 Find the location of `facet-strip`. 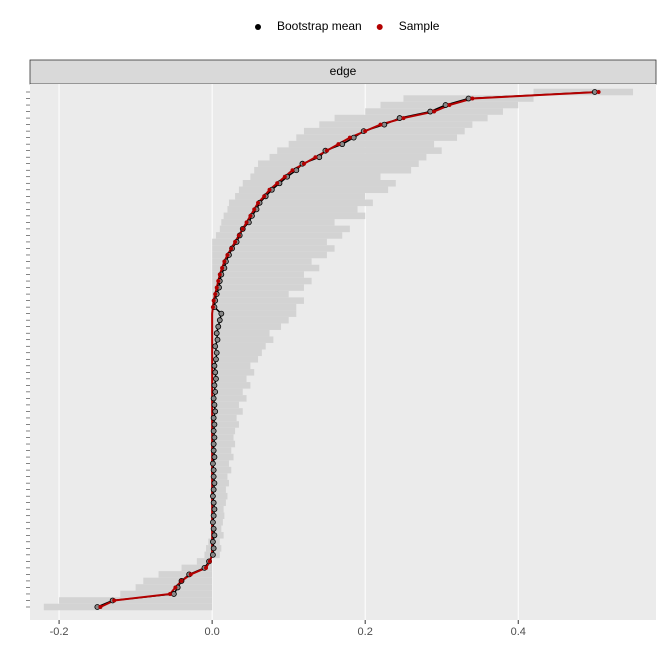

facet-strip is located at coordinates (343, 72).